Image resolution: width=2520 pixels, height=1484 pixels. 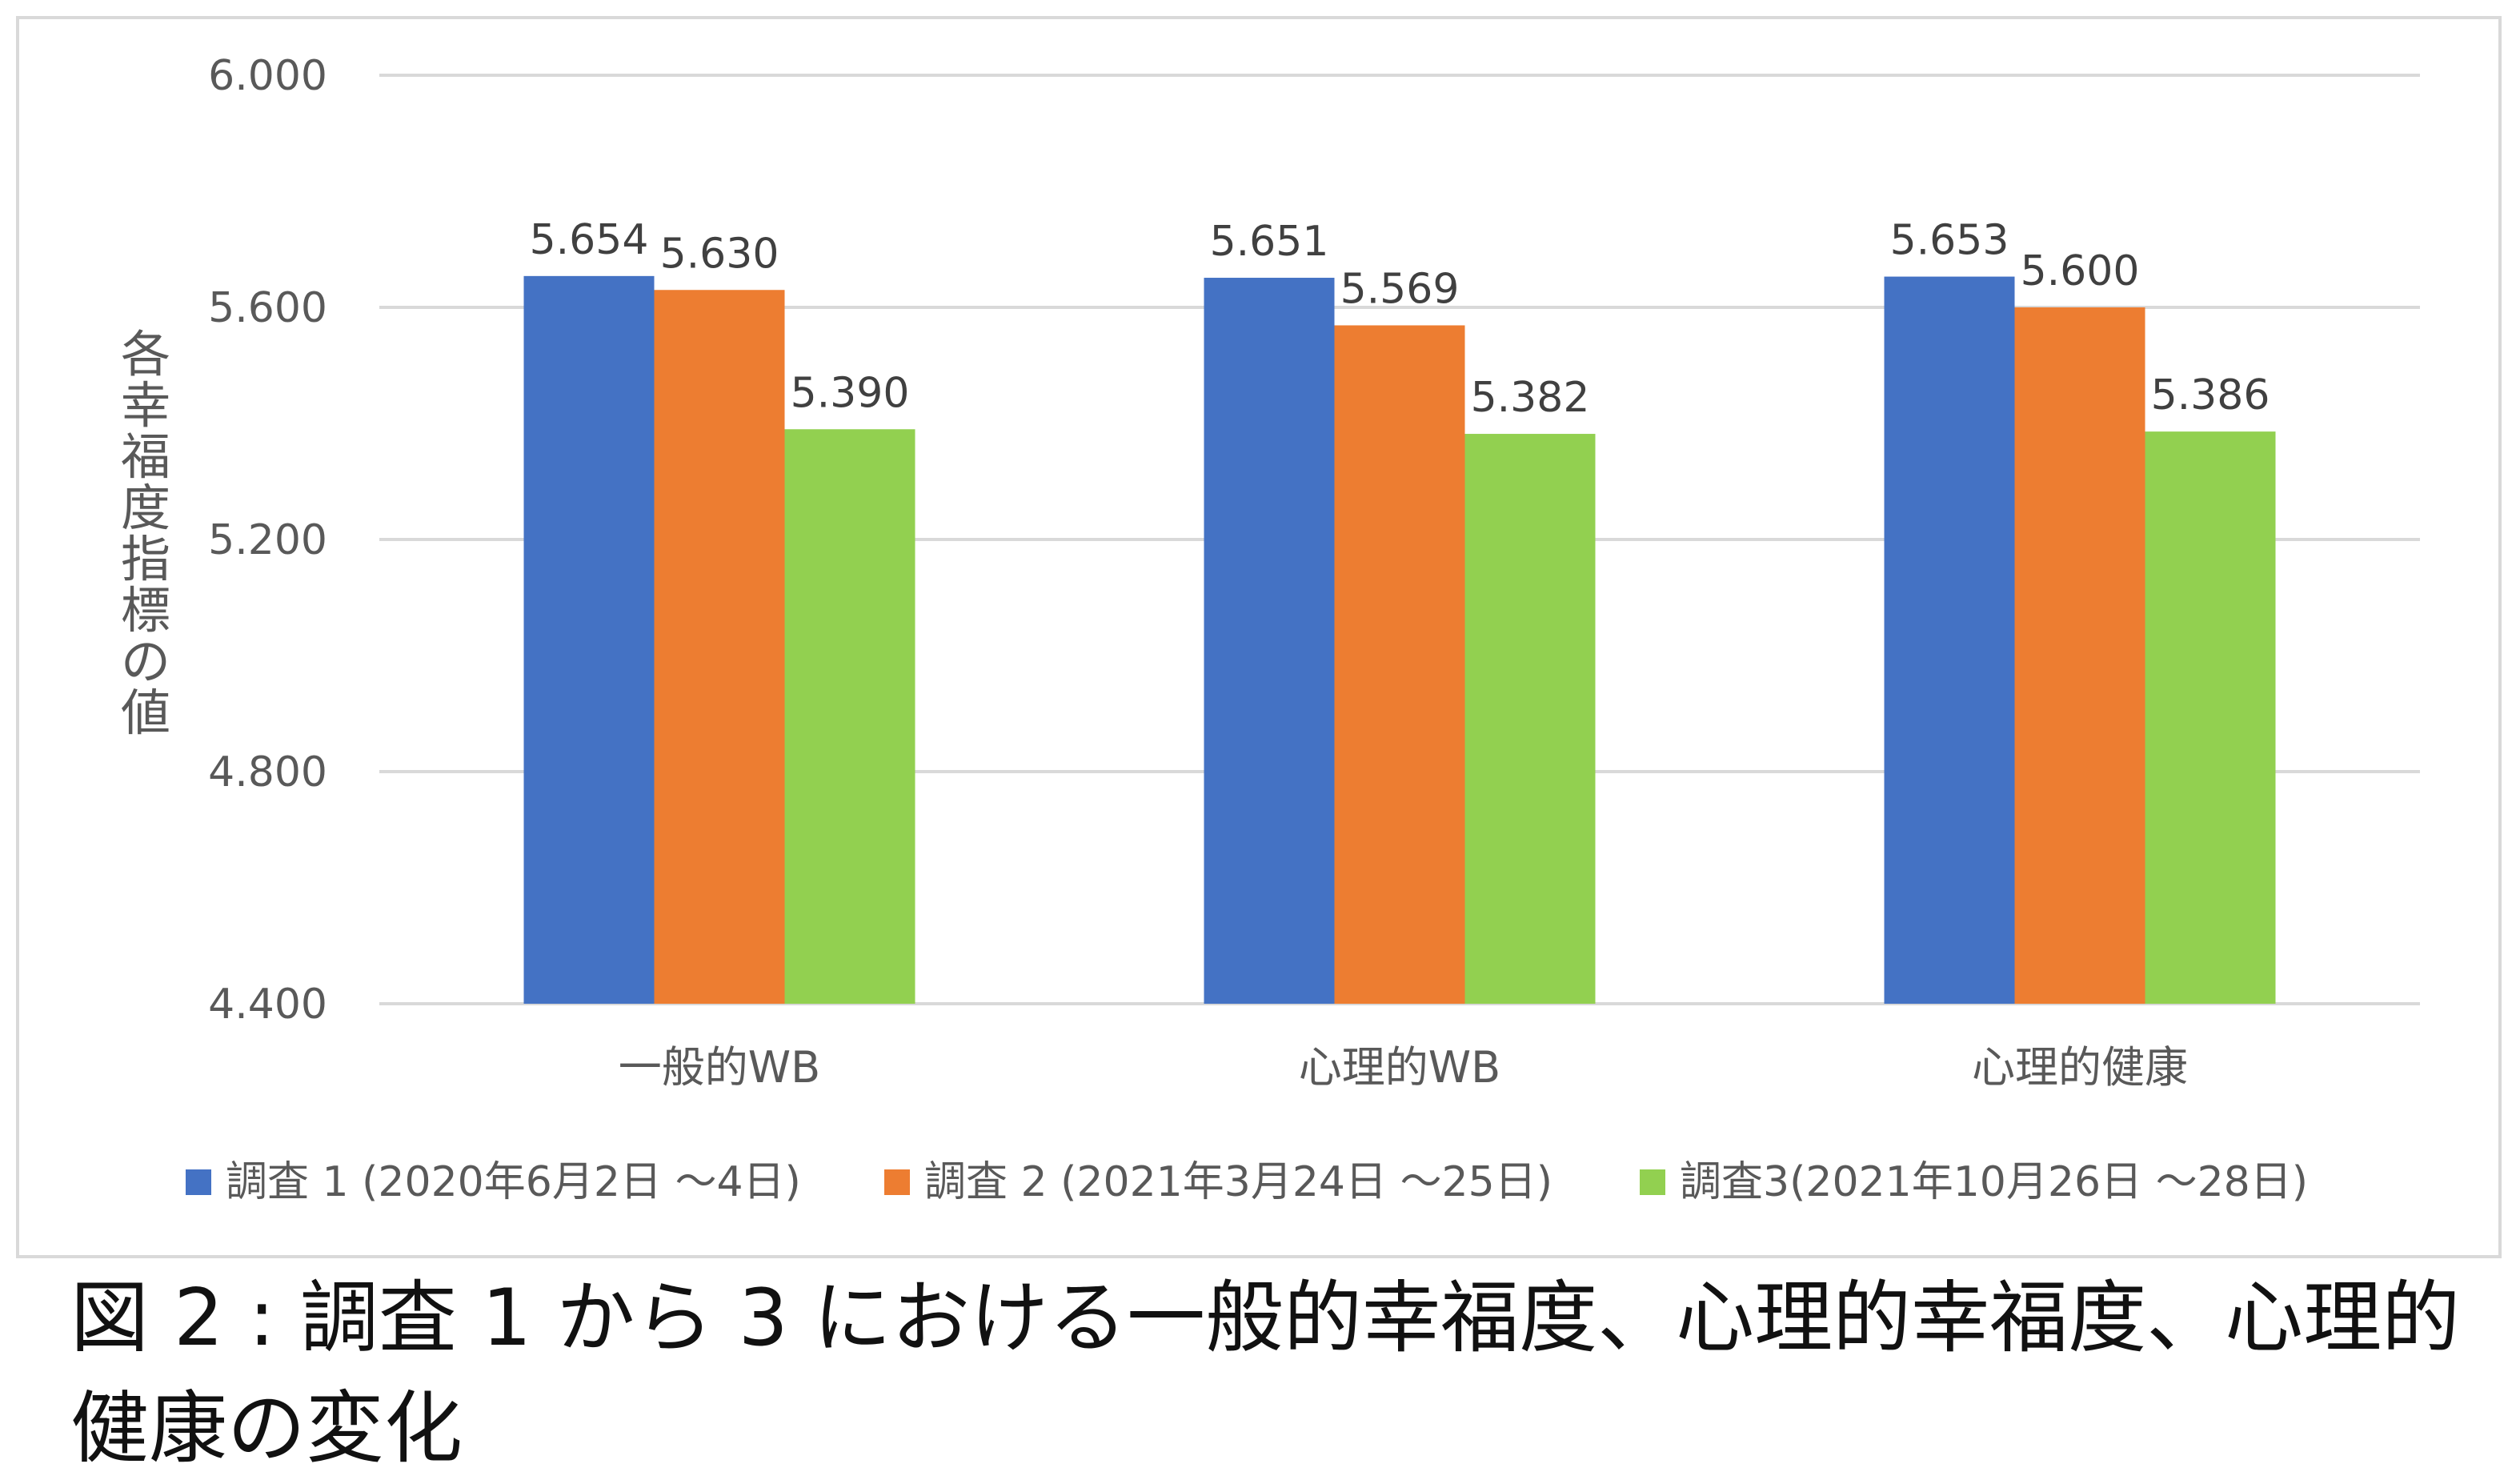 I want to click on y-axis-label-char-5: 標, so click(x=145, y=610).